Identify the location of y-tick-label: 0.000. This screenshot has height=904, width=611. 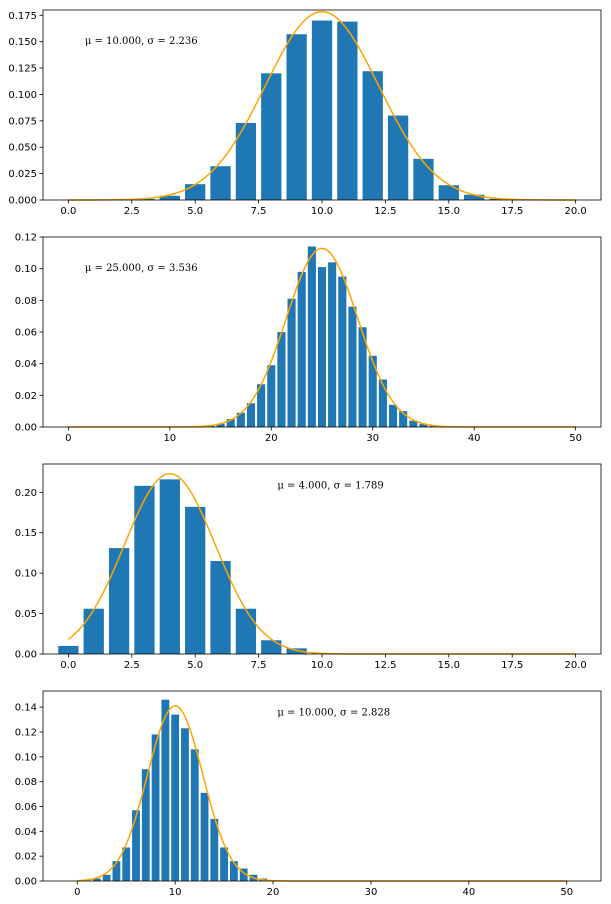
(22, 201).